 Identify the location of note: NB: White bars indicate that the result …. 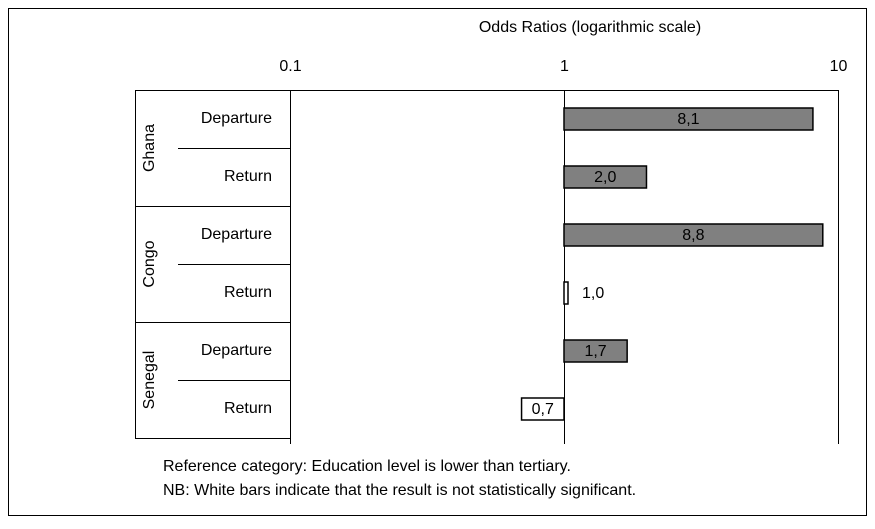
(399, 490).